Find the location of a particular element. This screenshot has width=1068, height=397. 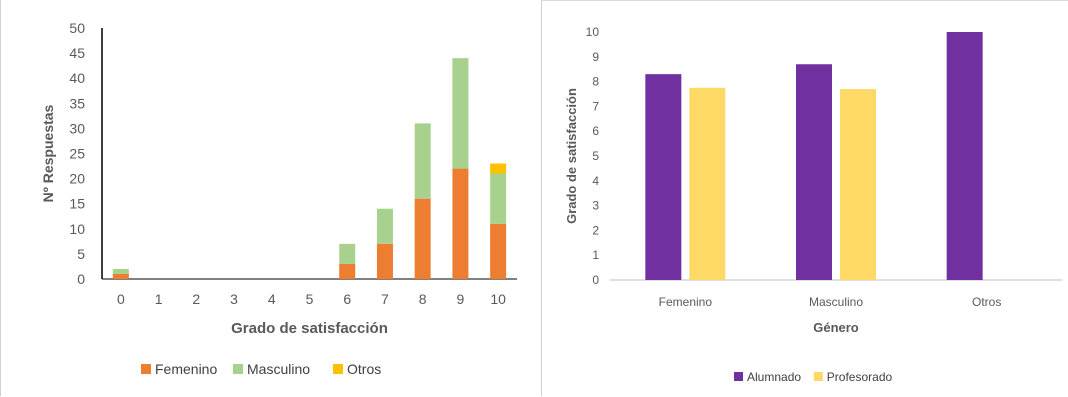

y-tick-label: 7 is located at coordinates (595, 106).